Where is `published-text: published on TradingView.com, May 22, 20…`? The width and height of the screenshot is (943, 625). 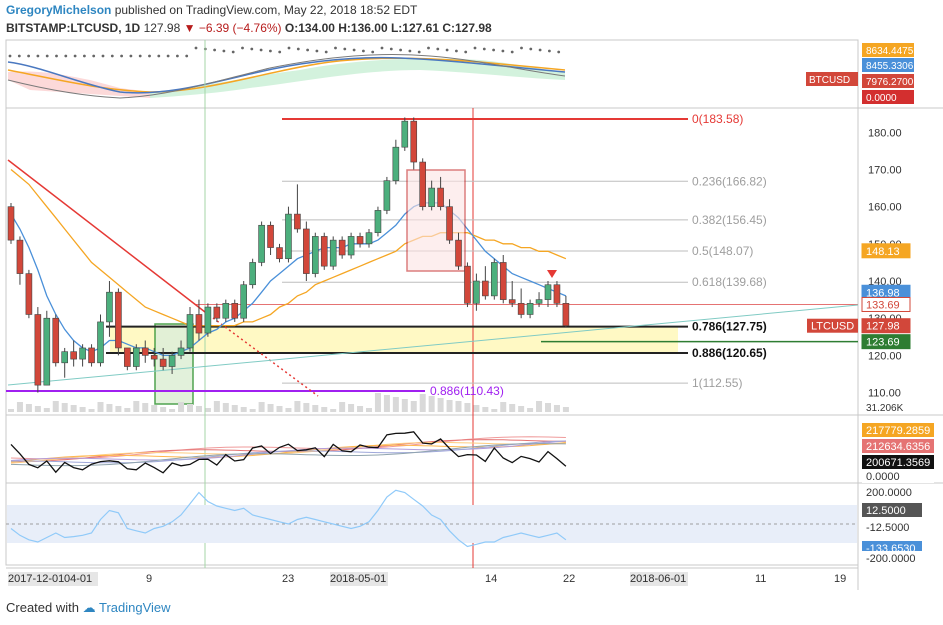
published-text: published on TradingView.com, May 22, 20… is located at coordinates (266, 10).